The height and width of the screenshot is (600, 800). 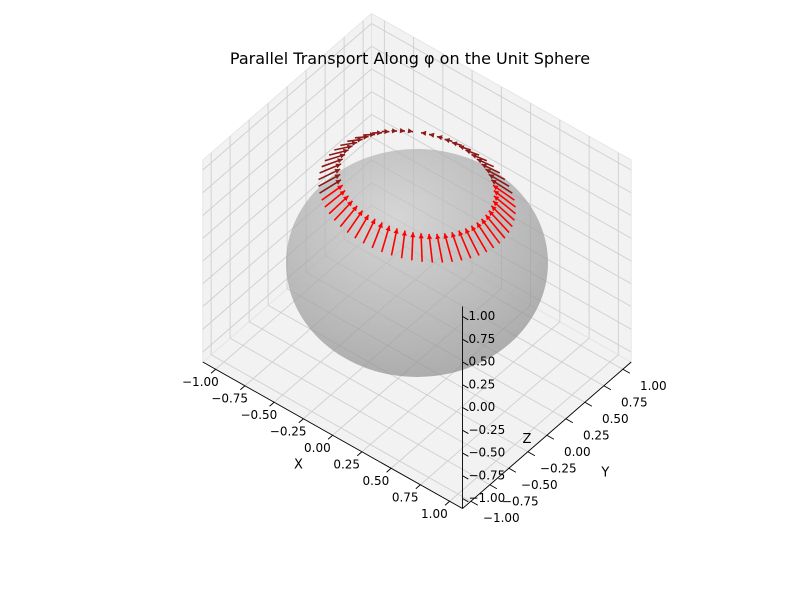 I want to click on x-tick-label: 0.25, so click(x=346, y=465).